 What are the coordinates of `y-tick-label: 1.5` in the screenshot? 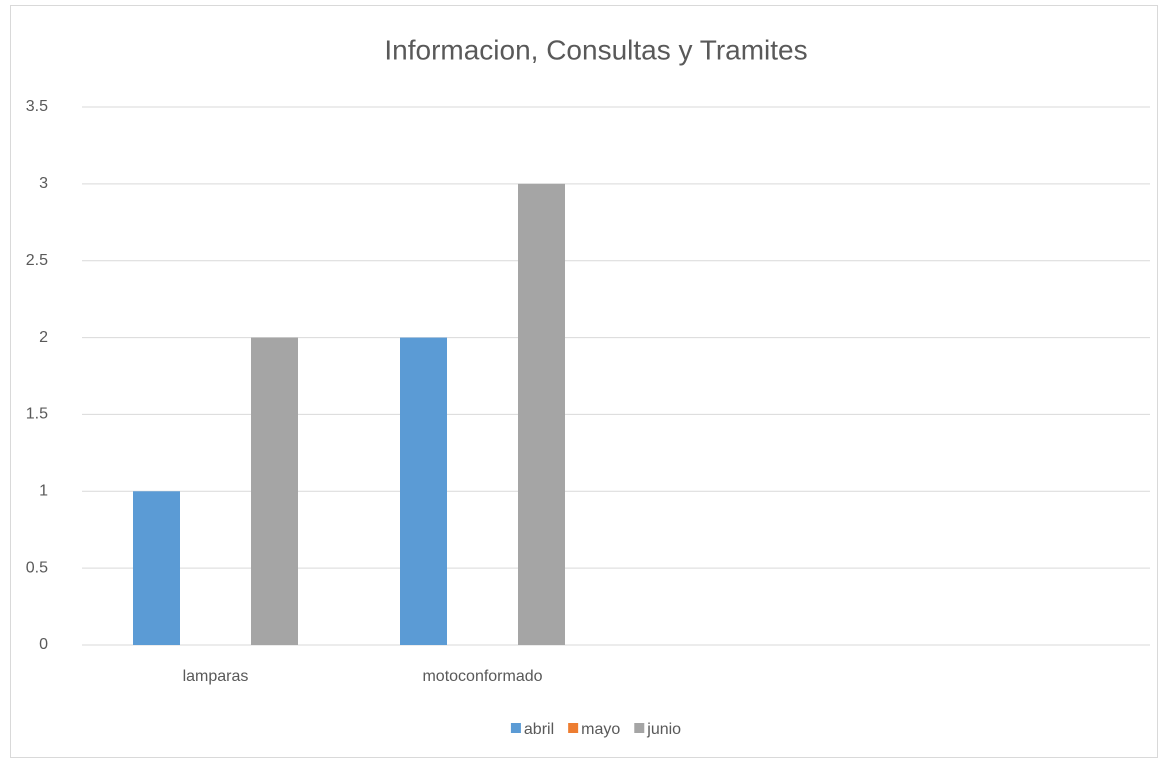 It's located at (37, 414).